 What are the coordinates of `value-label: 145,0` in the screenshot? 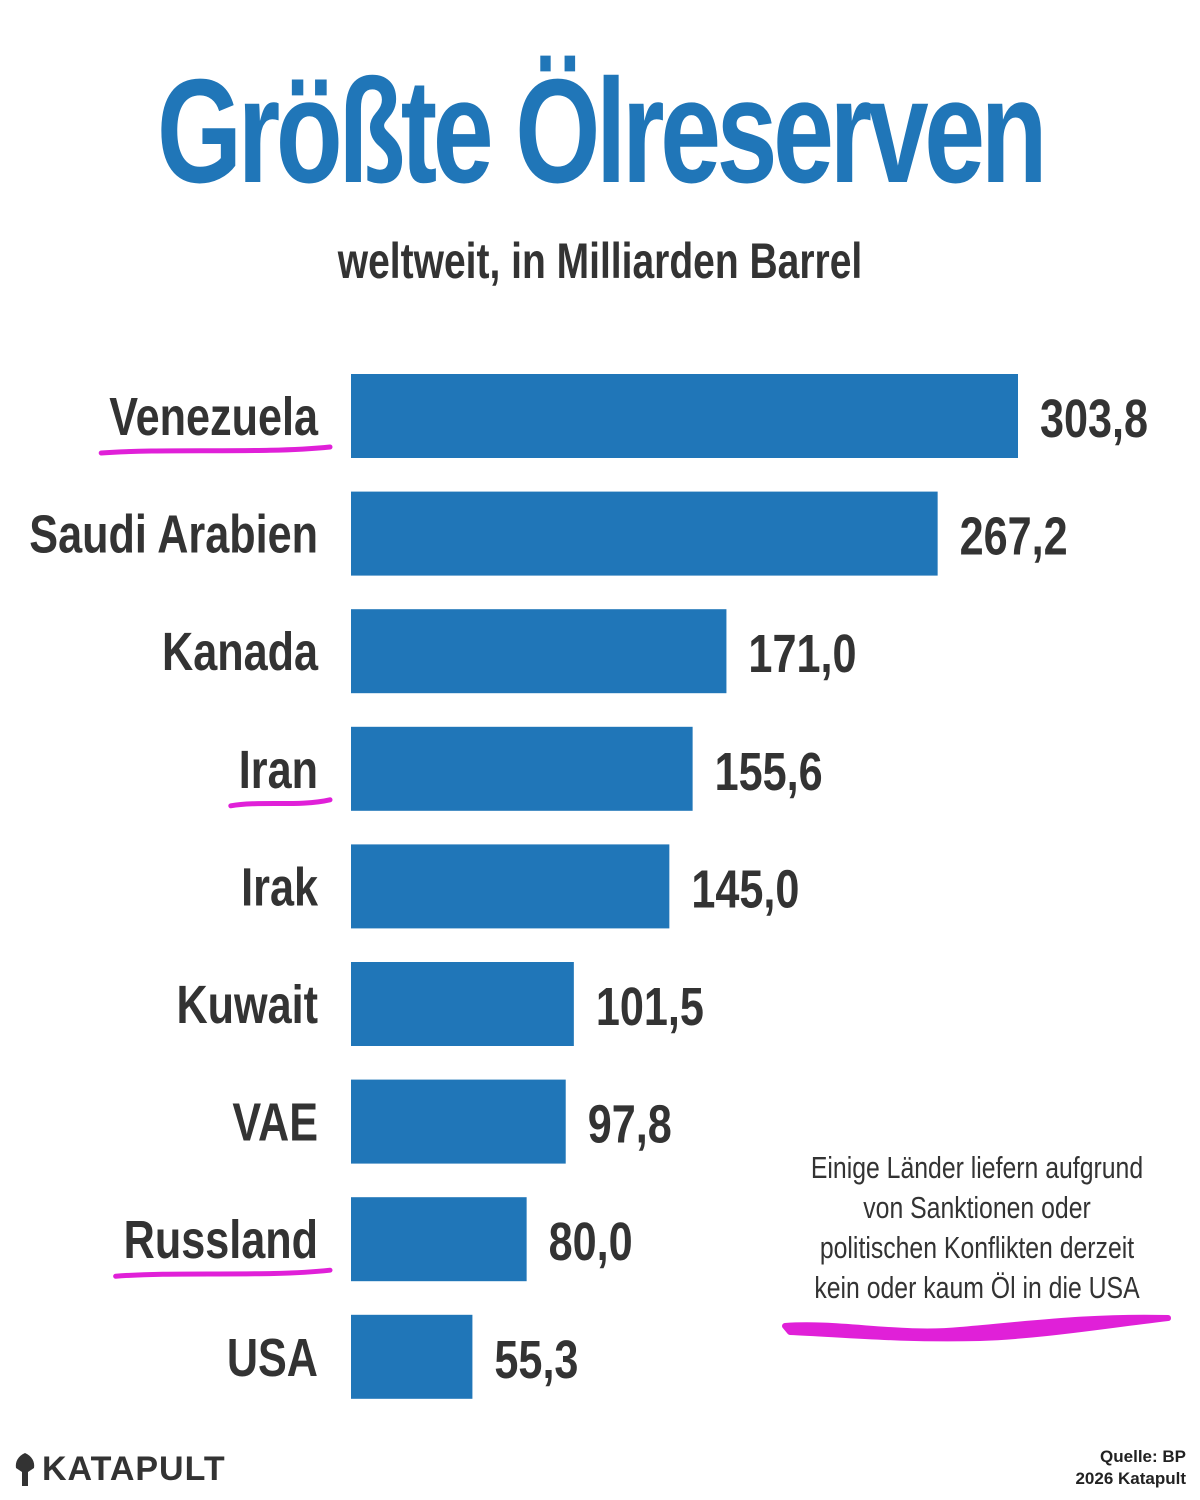 It's located at (745, 890).